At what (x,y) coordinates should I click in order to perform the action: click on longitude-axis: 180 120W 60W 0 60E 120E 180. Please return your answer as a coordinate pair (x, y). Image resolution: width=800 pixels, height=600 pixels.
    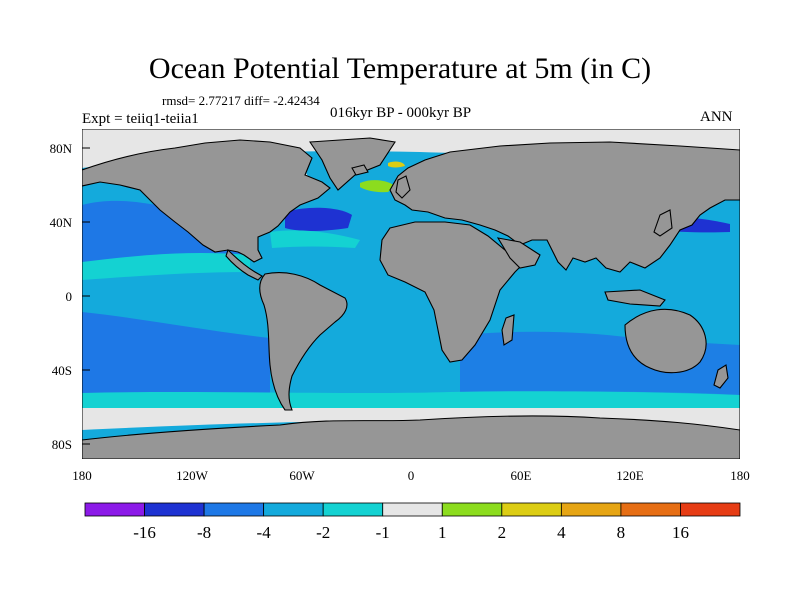
    Looking at the image, I should click on (411, 475).